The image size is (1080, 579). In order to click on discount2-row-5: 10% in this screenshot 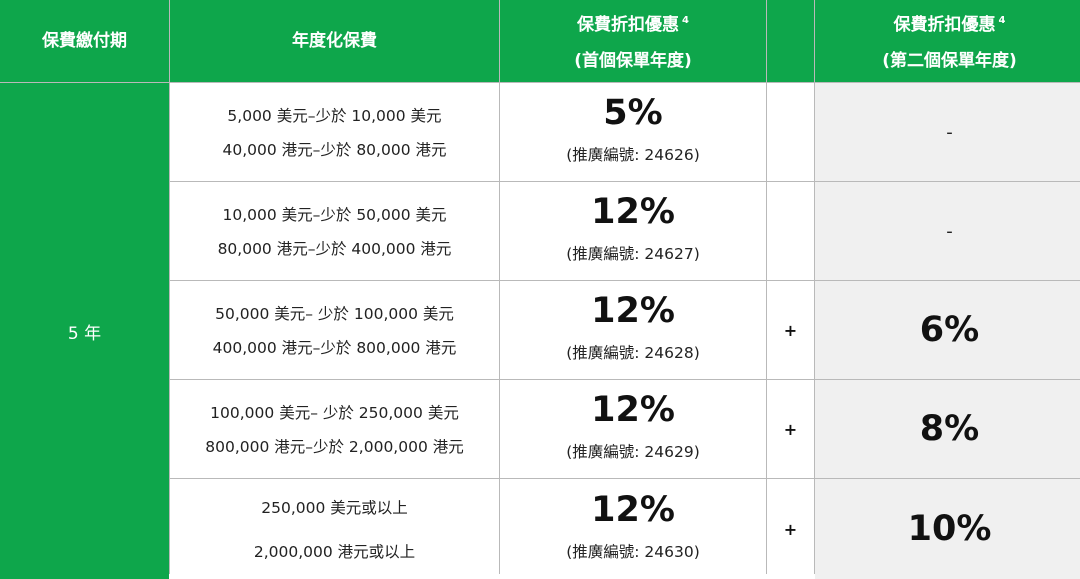, I will do `click(947, 529)`.